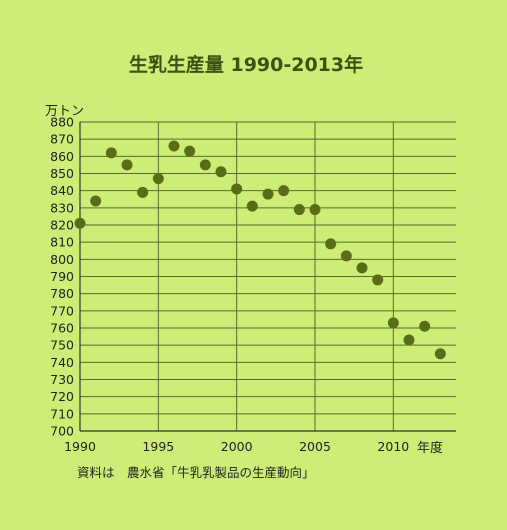 The height and width of the screenshot is (530, 507). I want to click on y-tick-label: 830, so click(62, 207).